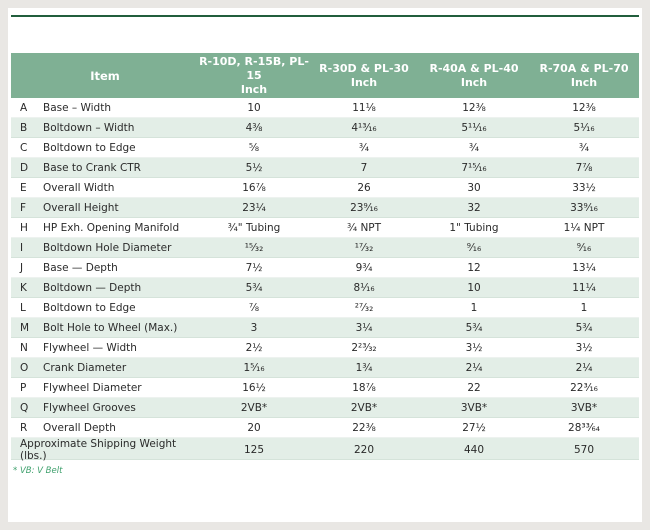 The image size is (650, 530). What do you see at coordinates (254, 327) in the screenshot?
I see `row-value: 3` at bounding box center [254, 327].